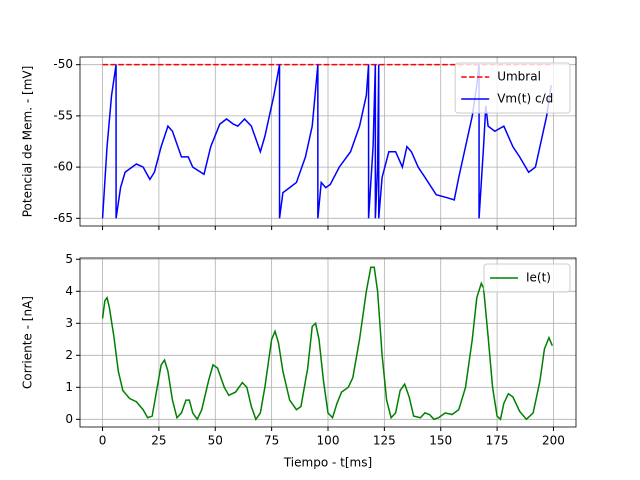 The width and height of the screenshot is (640, 480). What do you see at coordinates (69, 291) in the screenshot?
I see `y-tick-label: 4` at bounding box center [69, 291].